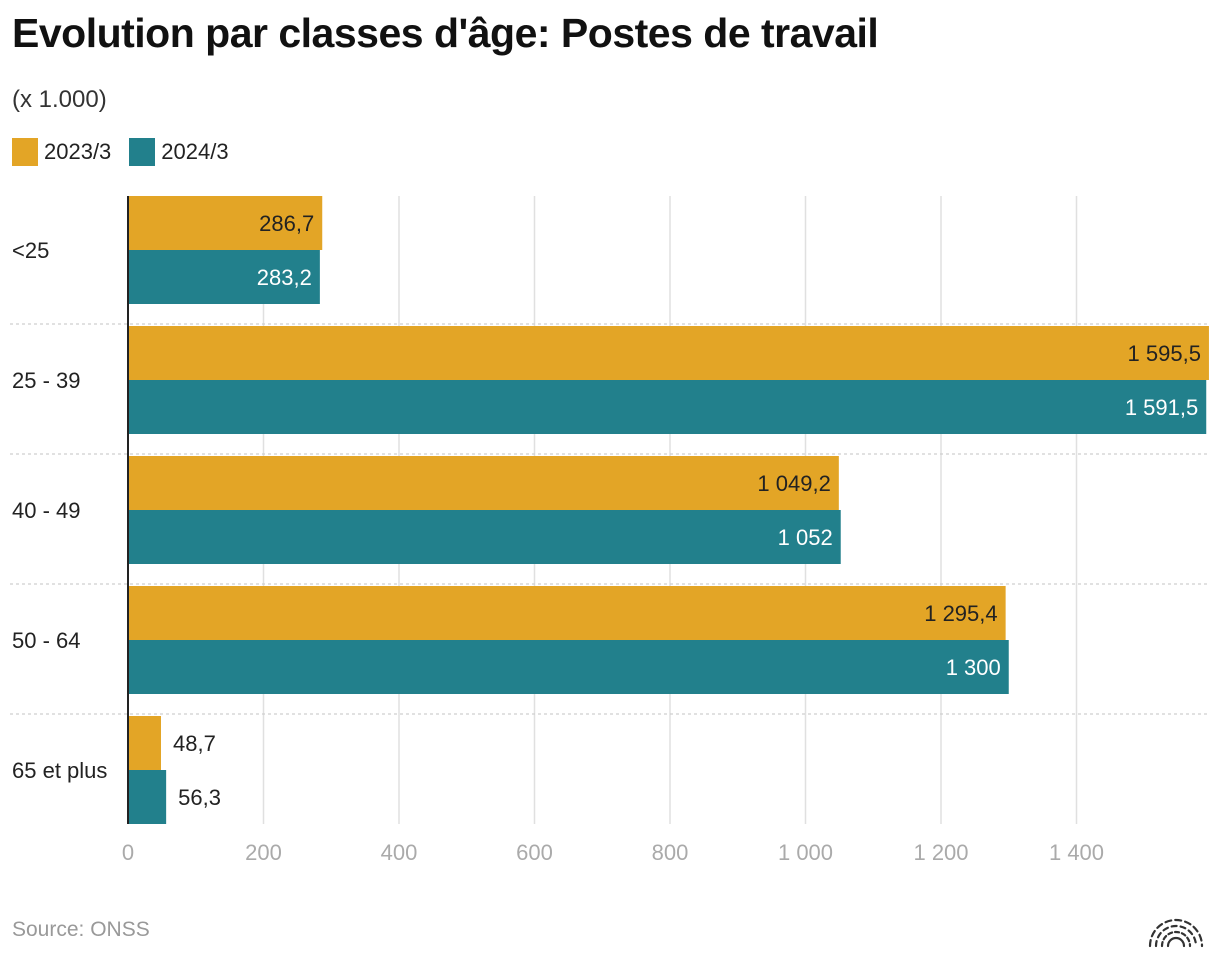 The image size is (1220, 970). I want to click on legend-swatch-2023, so click(25, 152).